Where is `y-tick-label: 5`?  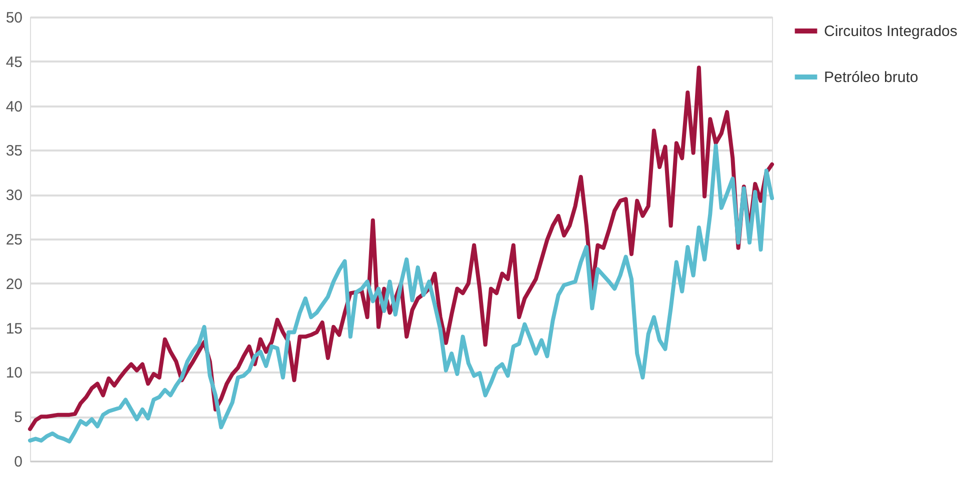
y-tick-label: 5 is located at coordinates (18, 417).